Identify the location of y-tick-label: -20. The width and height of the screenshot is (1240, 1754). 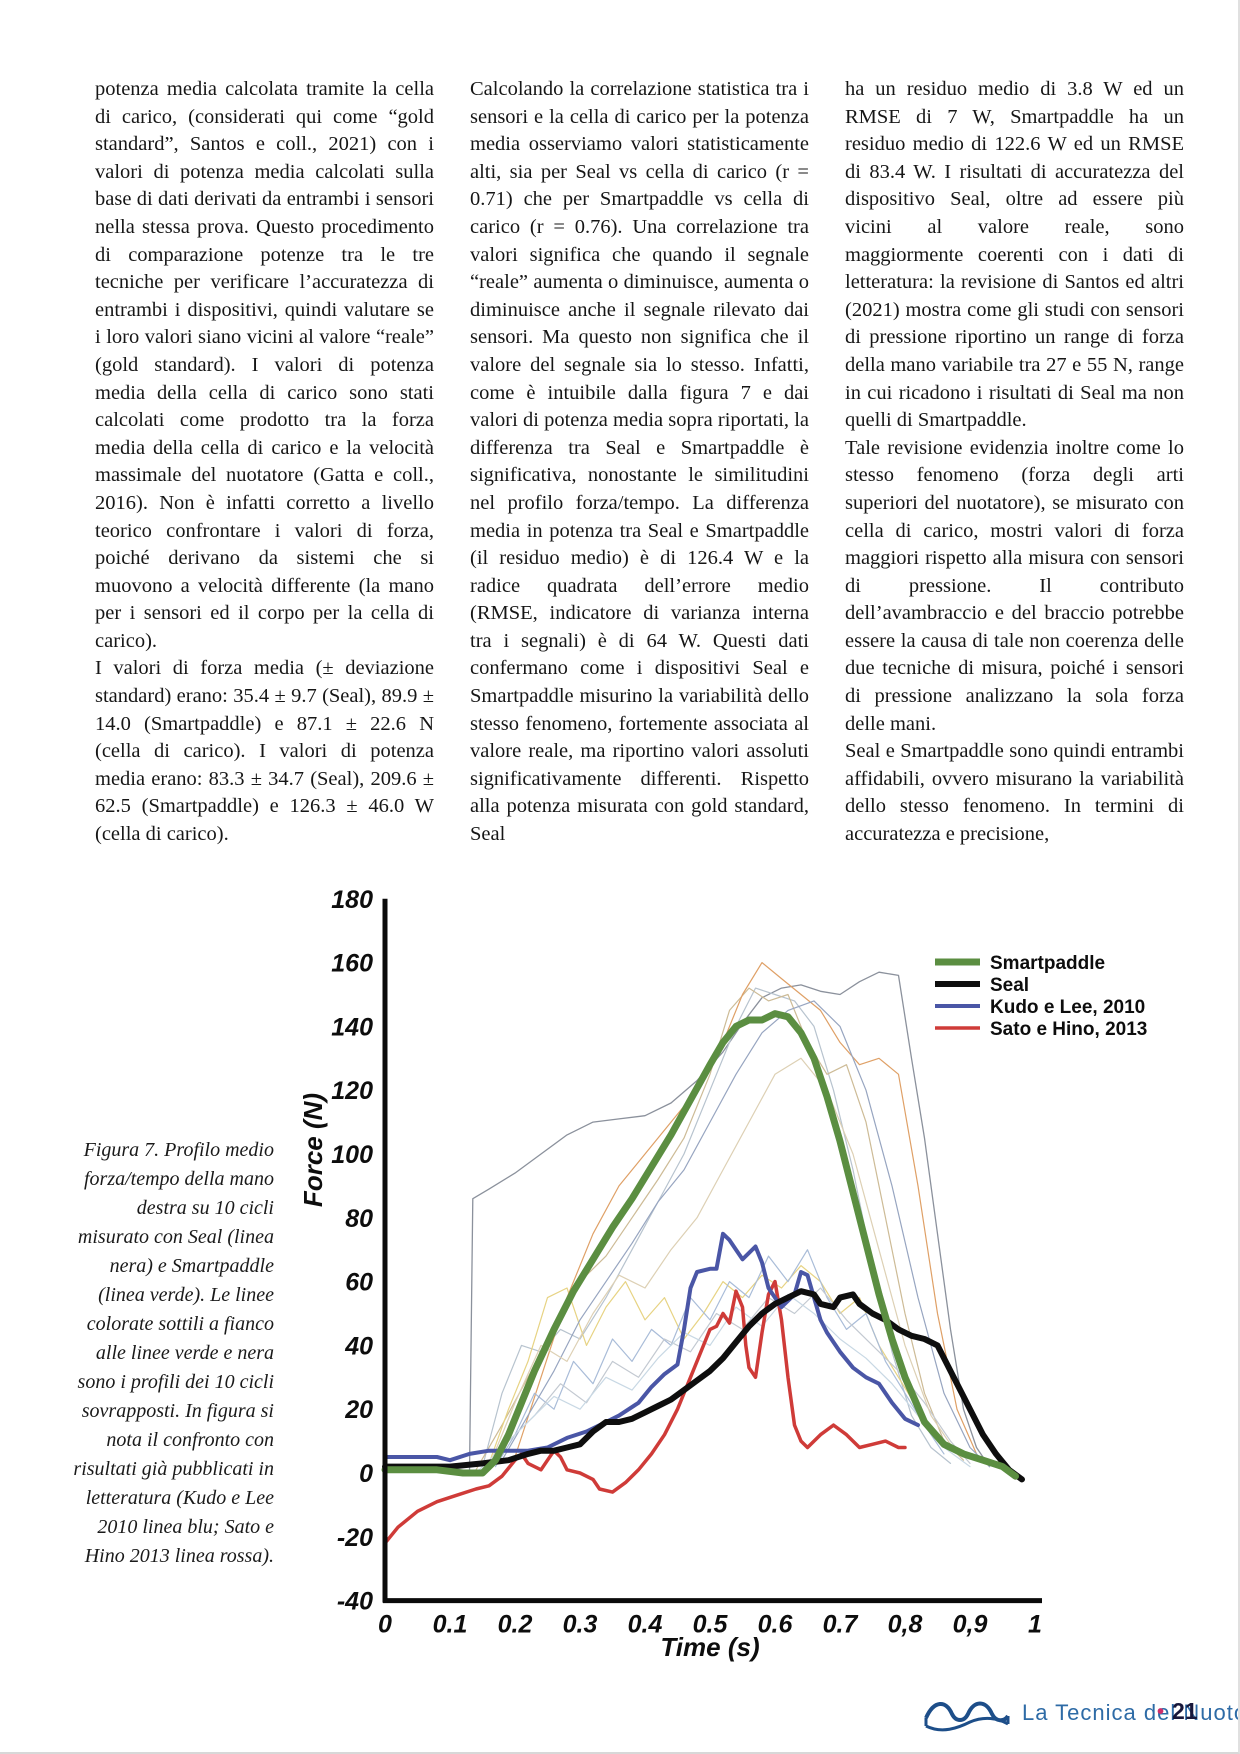
(355, 1538).